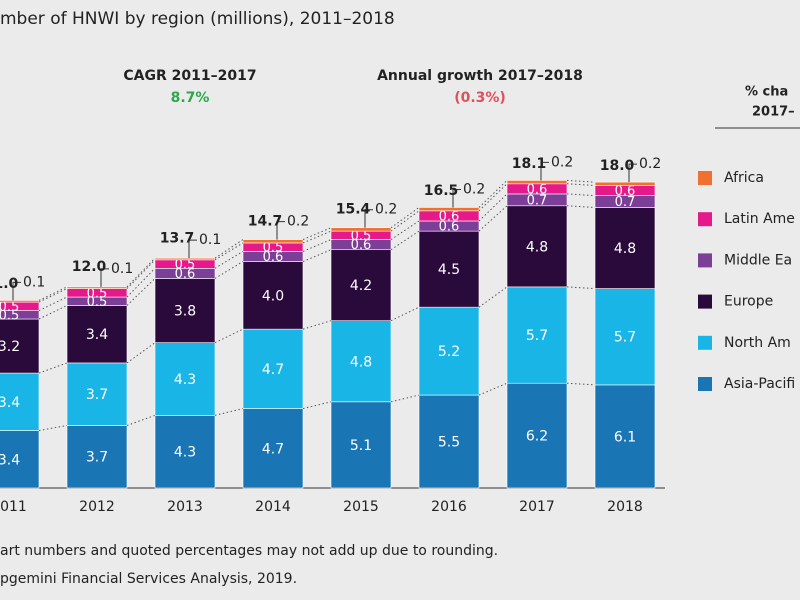  What do you see at coordinates (529, 164) in the screenshot?
I see `total-label: 18.1` at bounding box center [529, 164].